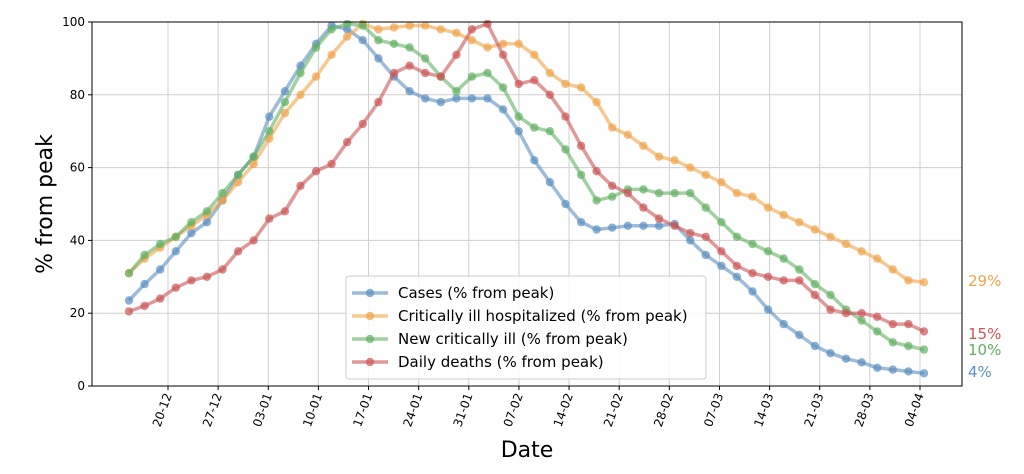  I want to click on legend-entry: New critically ill (% from peak), so click(513, 339).